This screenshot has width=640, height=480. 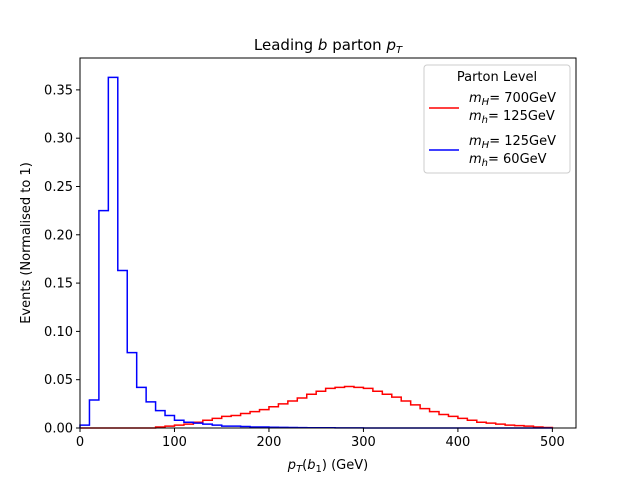 What do you see at coordinates (512, 117) in the screenshot?
I see `legend-entry-1-line2: mh= 125GeV` at bounding box center [512, 117].